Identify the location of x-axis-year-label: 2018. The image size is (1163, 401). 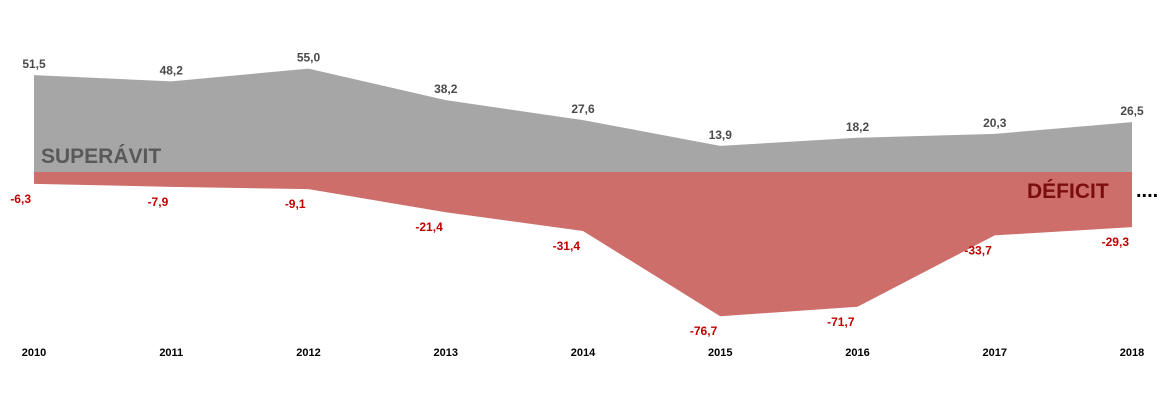
(1132, 353).